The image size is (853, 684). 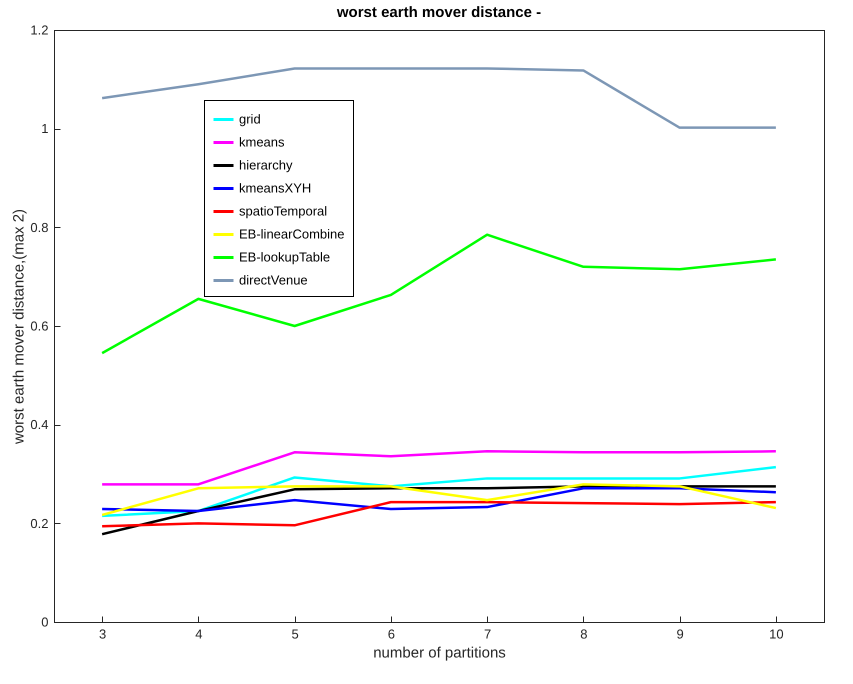 What do you see at coordinates (250, 119) in the screenshot?
I see `legend-label: grid` at bounding box center [250, 119].